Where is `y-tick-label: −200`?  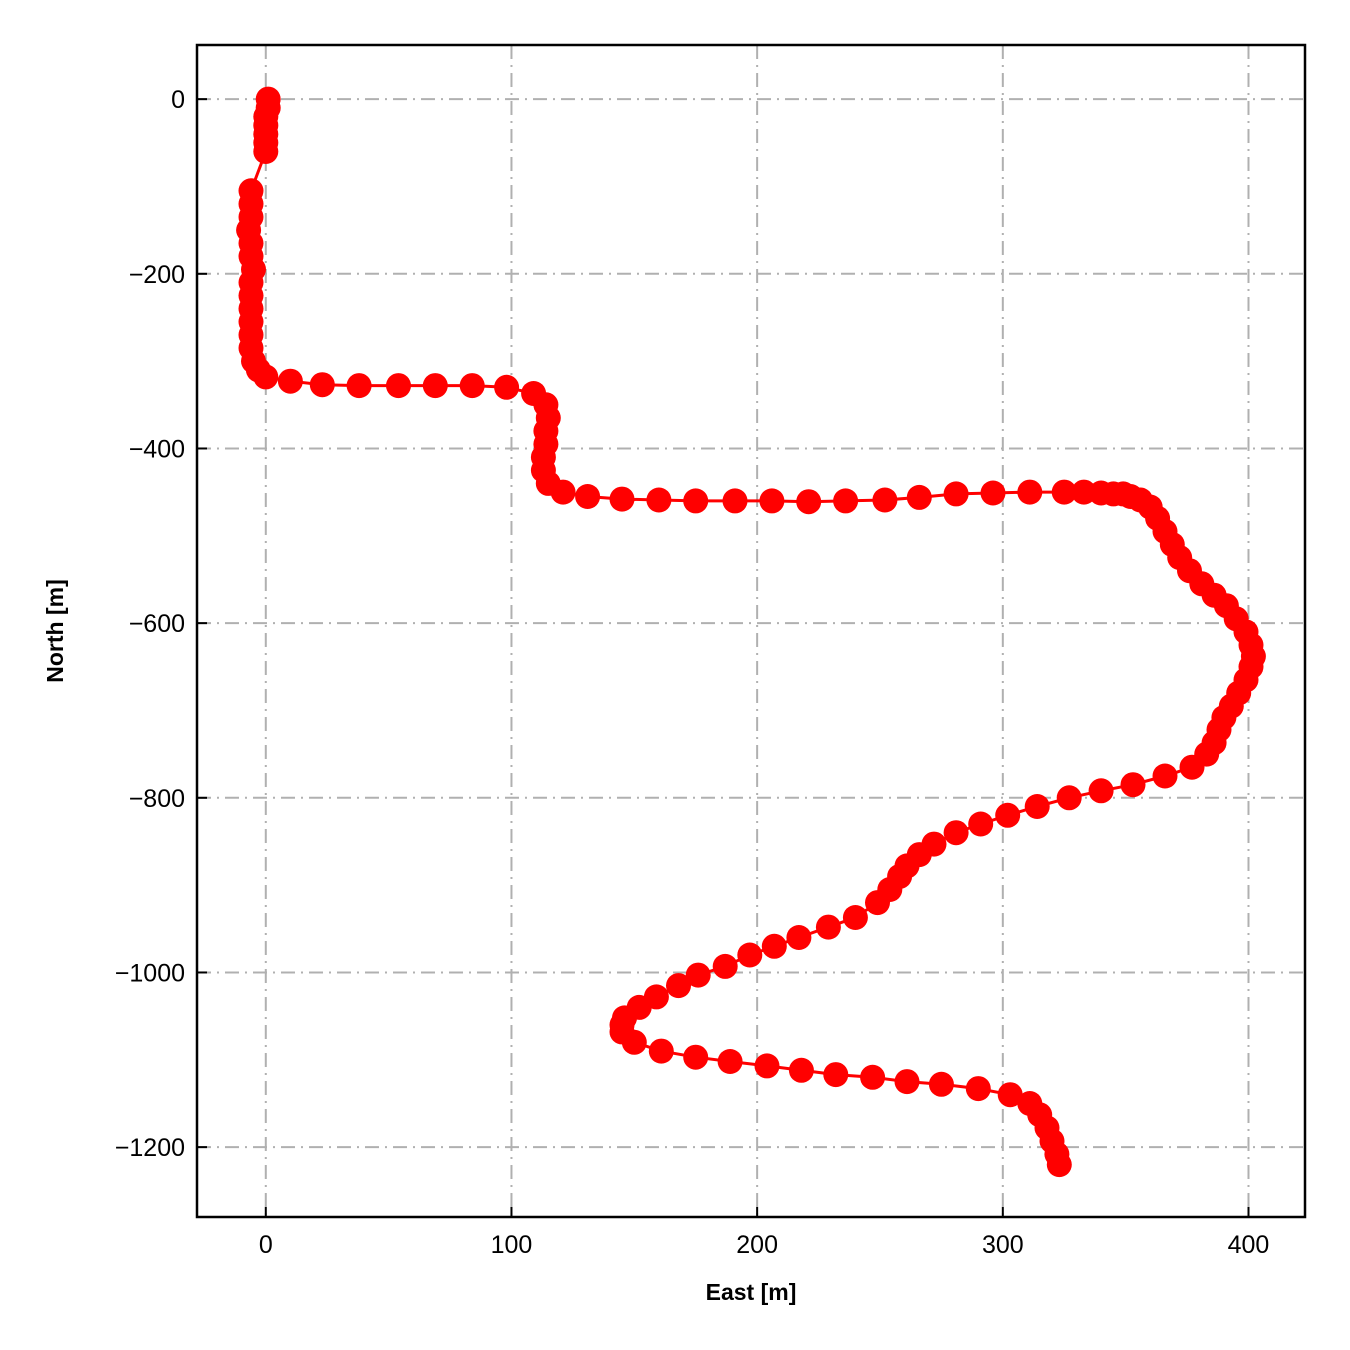
y-tick-label: −200 is located at coordinates (157, 275).